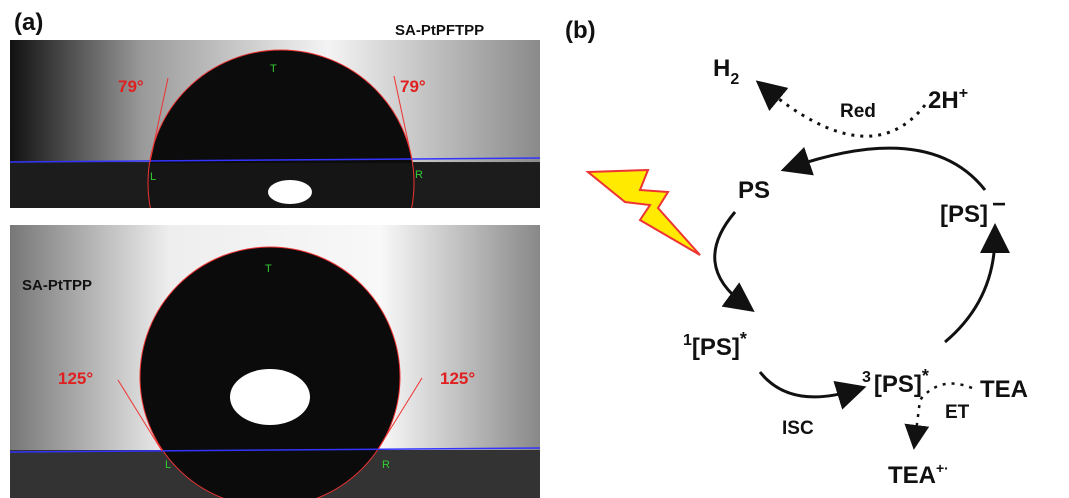 The height and width of the screenshot is (498, 1069). Describe the element at coordinates (912, 475) in the screenshot. I see `text: TEA` at that location.